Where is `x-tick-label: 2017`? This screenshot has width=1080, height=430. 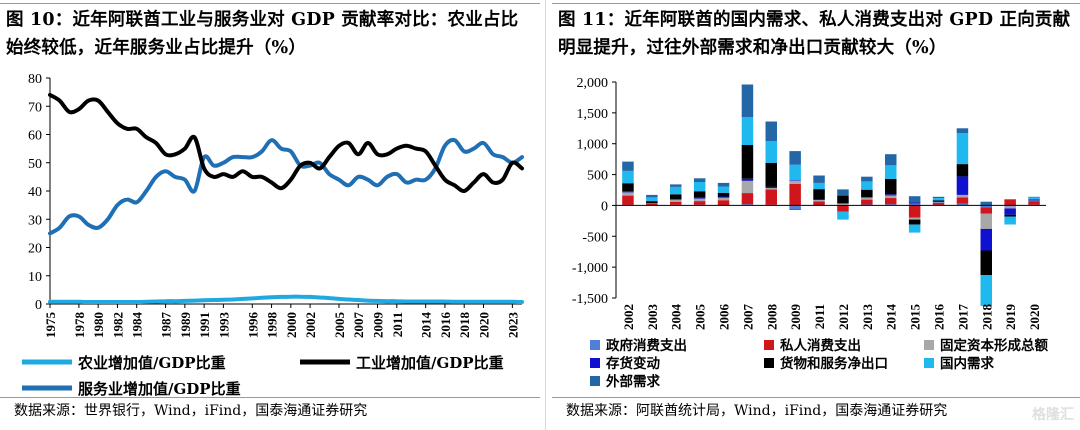 x-tick-label: 2017 is located at coordinates (962, 317).